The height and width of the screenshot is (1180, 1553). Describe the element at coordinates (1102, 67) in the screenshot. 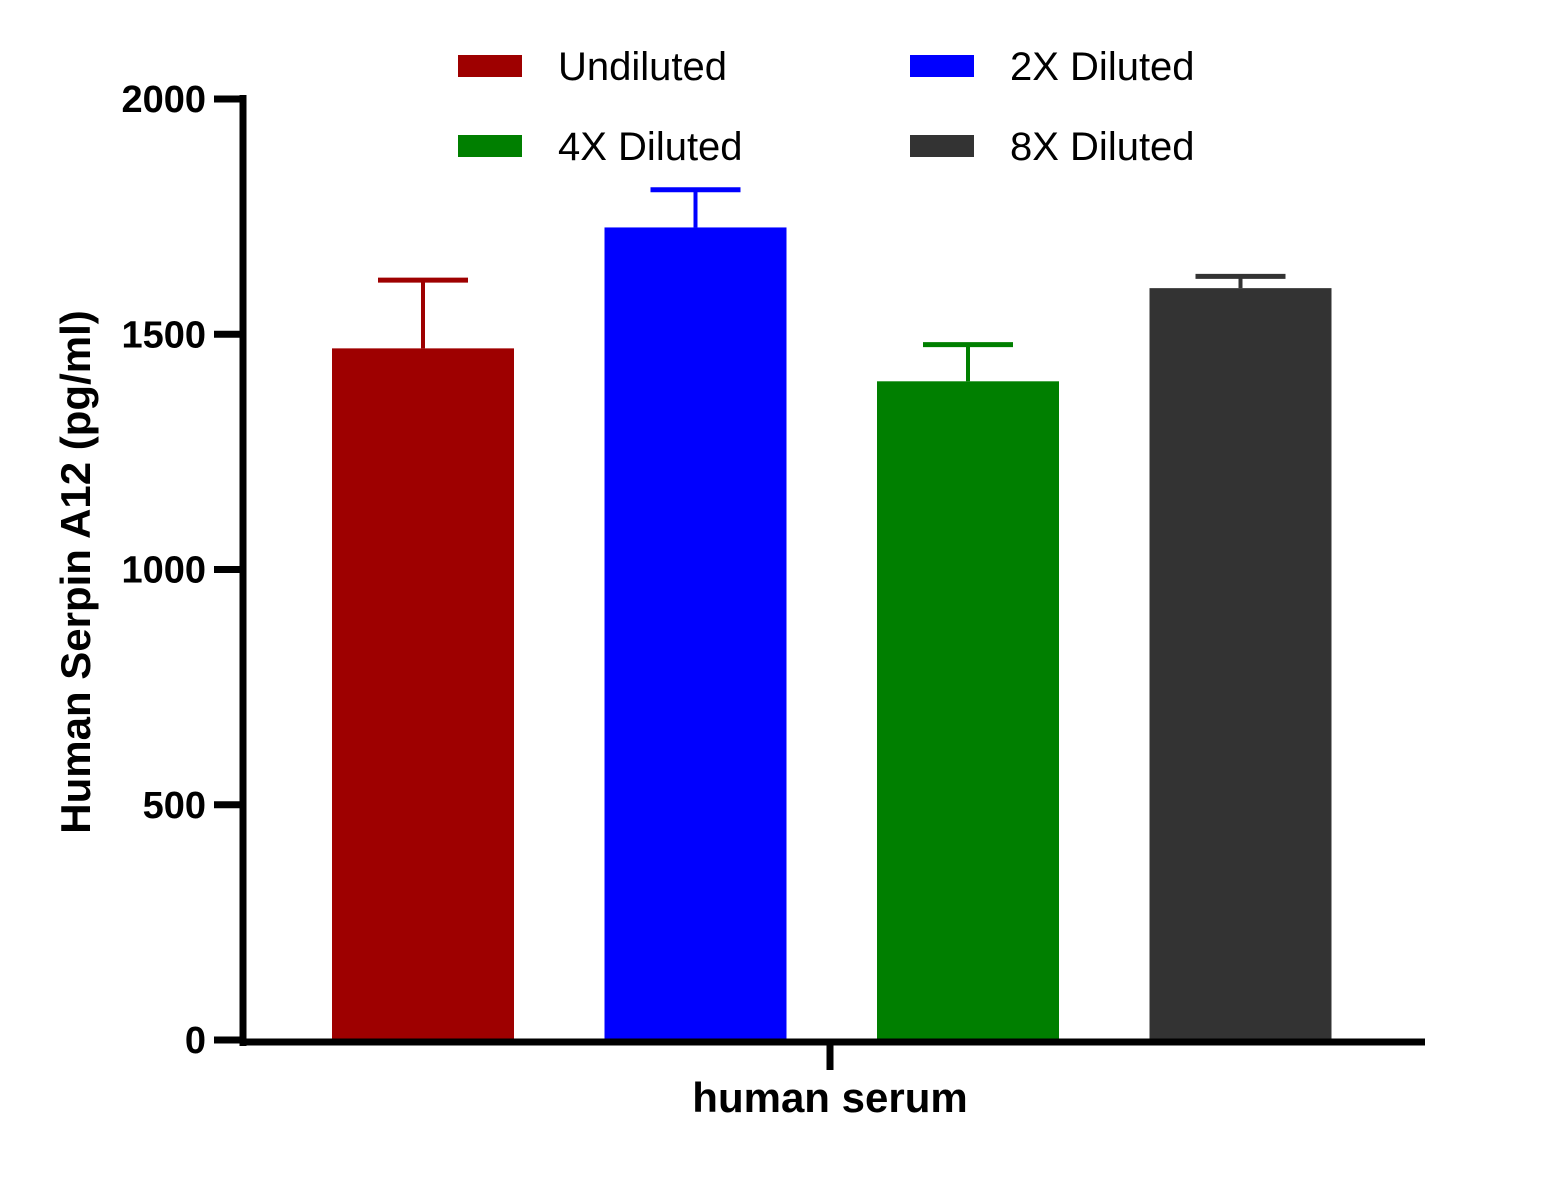

I see `legend-label: 2X Diluted` at that location.